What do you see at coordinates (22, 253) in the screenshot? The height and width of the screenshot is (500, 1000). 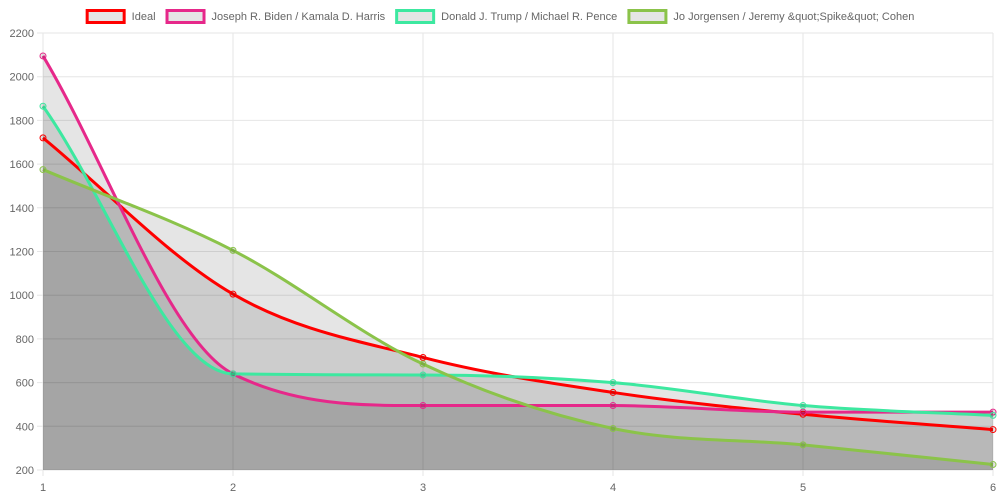 I see `y-tick-label: 1200` at bounding box center [22, 253].